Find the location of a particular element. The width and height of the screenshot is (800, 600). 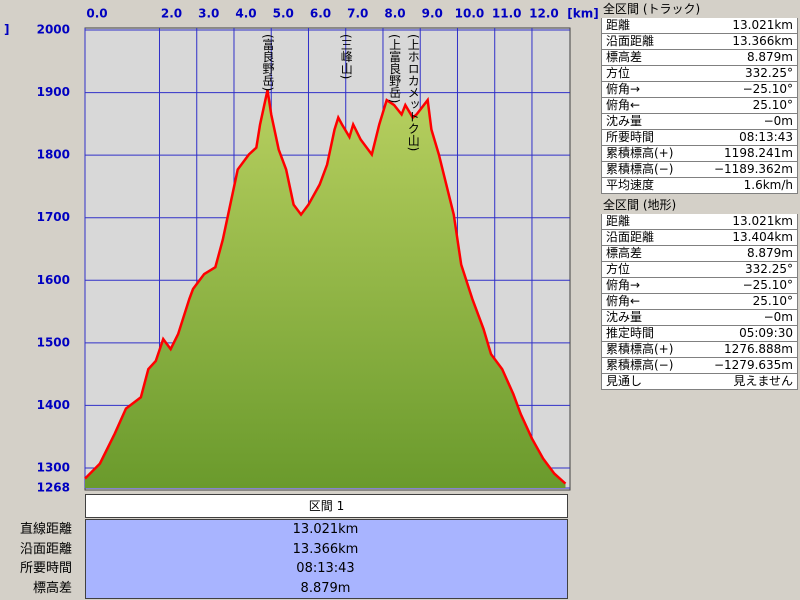

y-tick-label: 1300 is located at coordinates (53, 467).